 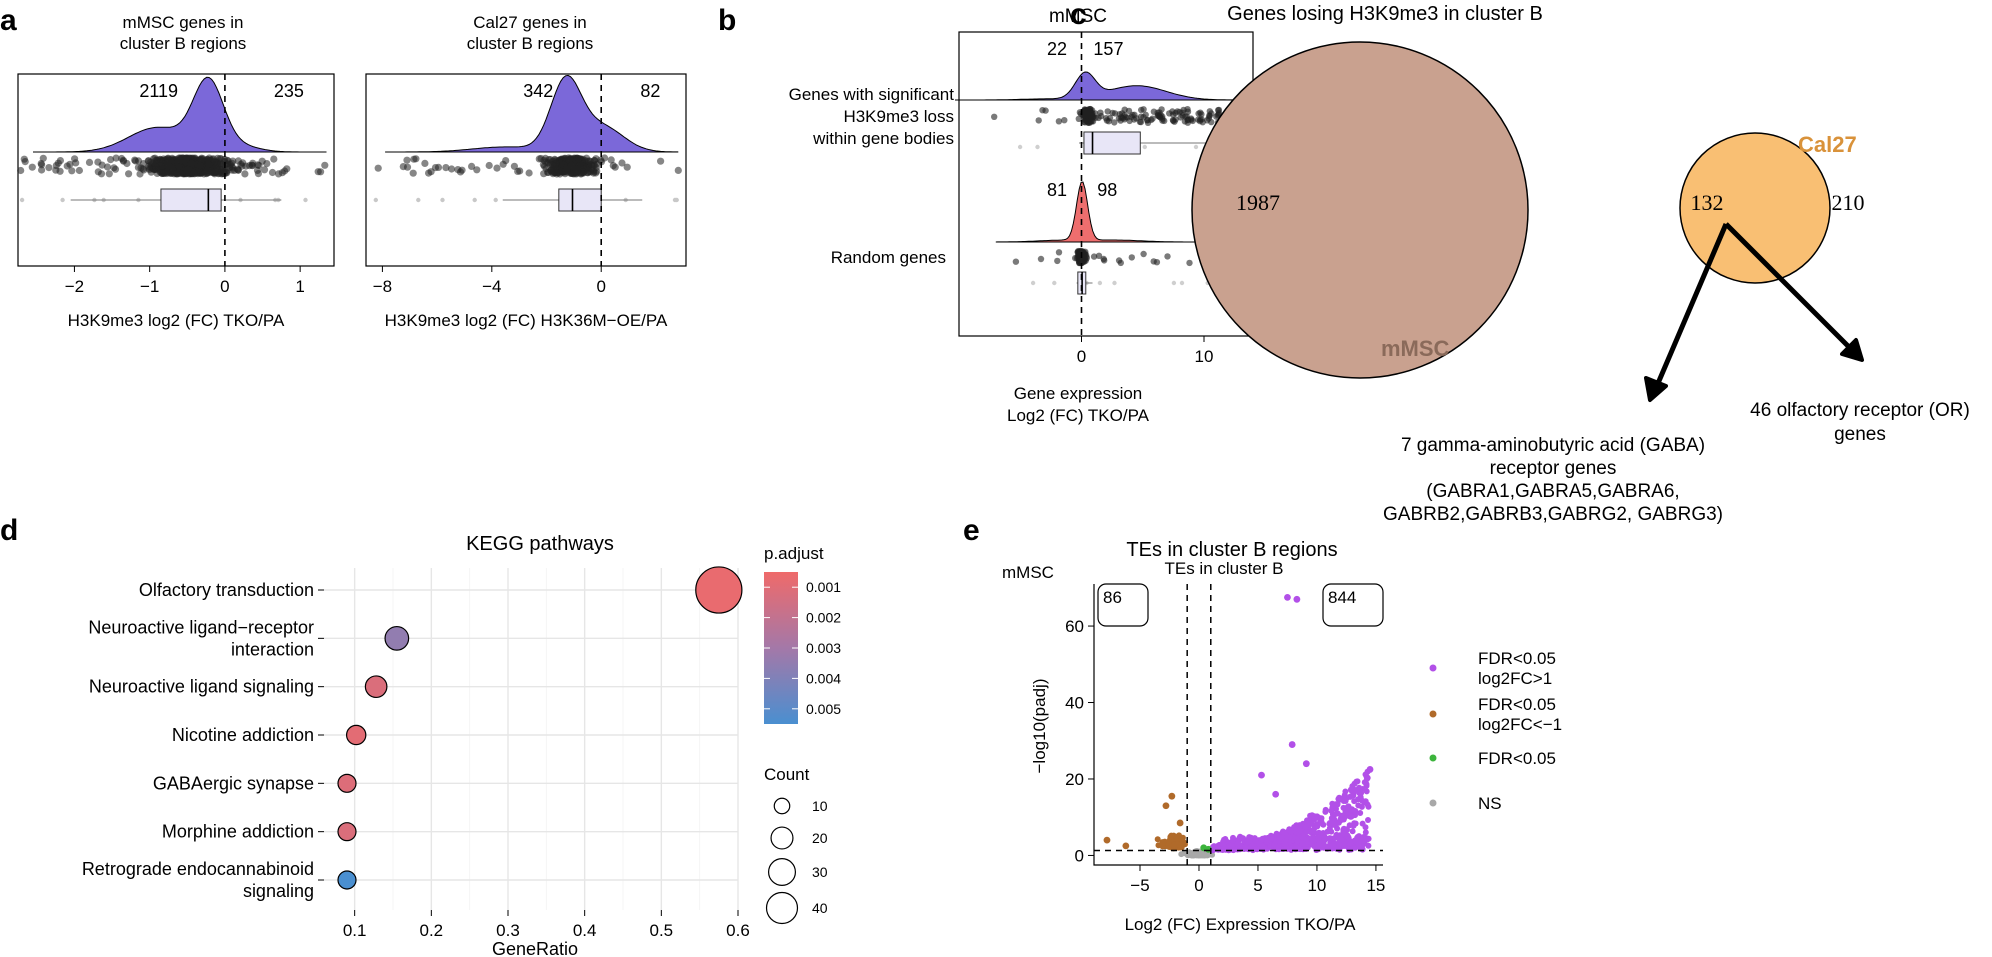 I want to click on a2-jitter-points, so click(x=527, y=178).